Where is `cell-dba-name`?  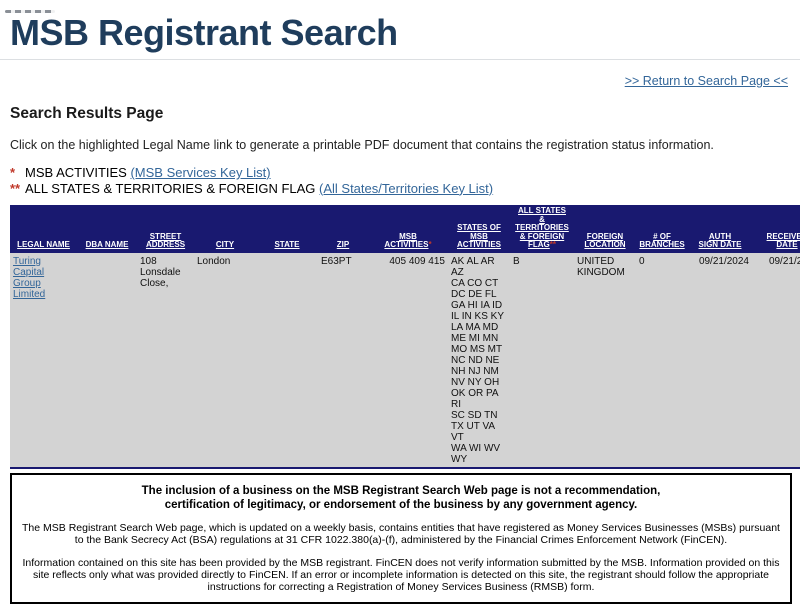
cell-dba-name is located at coordinates (107, 360).